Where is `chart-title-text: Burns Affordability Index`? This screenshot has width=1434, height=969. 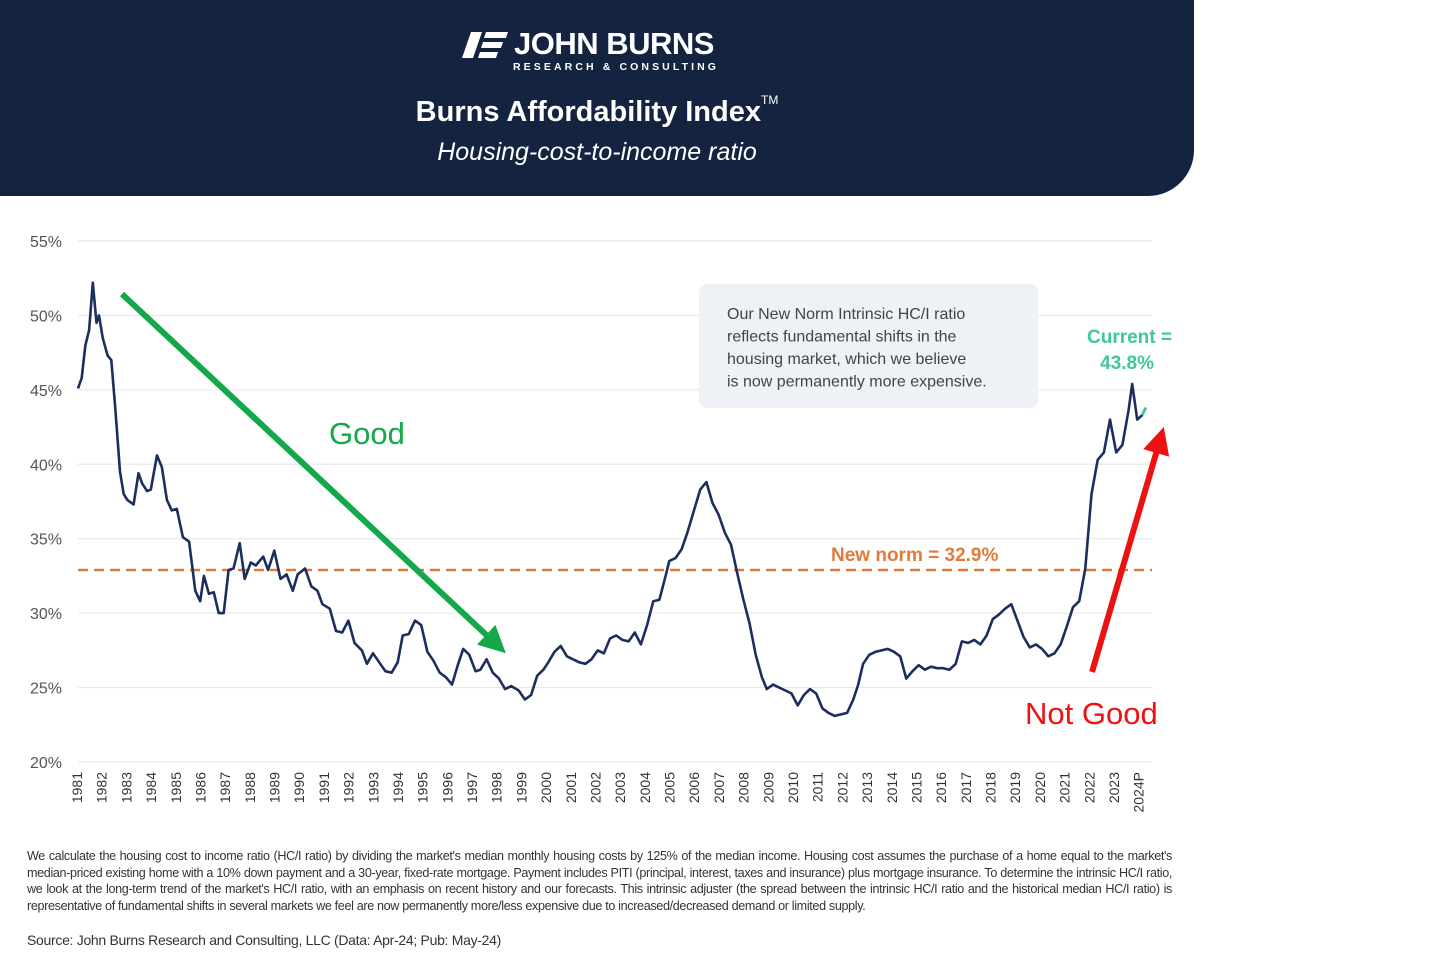
chart-title-text: Burns Affordability Index is located at coordinates (588, 112).